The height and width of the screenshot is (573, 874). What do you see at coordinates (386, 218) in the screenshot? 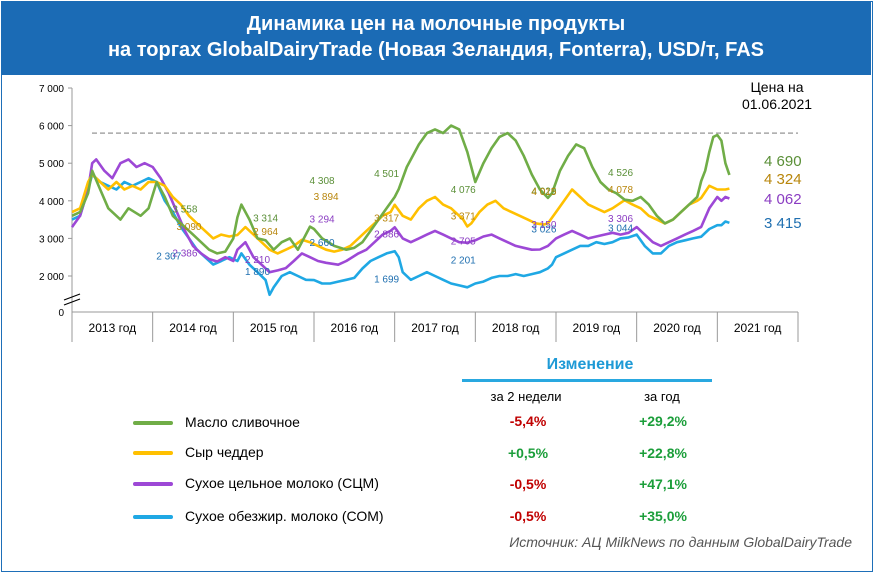
I see `data-label-cheddar: 3 317` at bounding box center [386, 218].